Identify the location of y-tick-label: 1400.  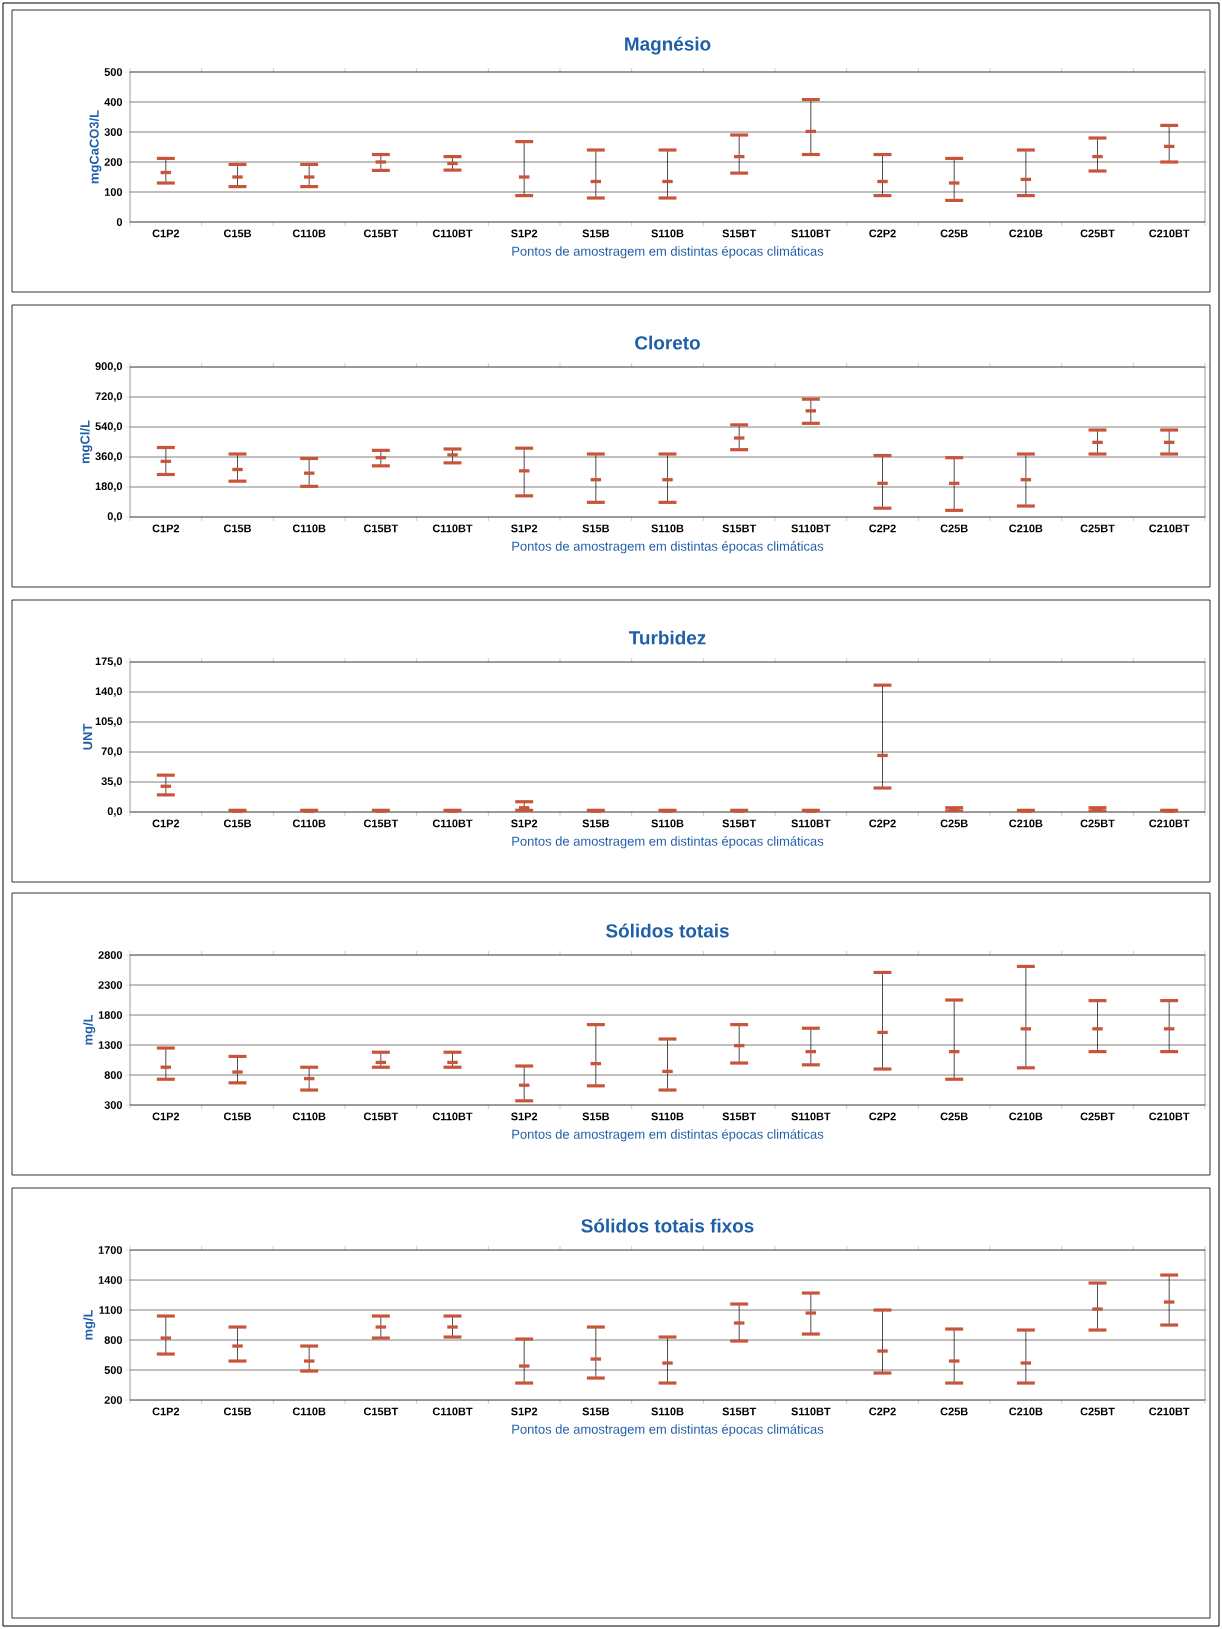
(110, 1280).